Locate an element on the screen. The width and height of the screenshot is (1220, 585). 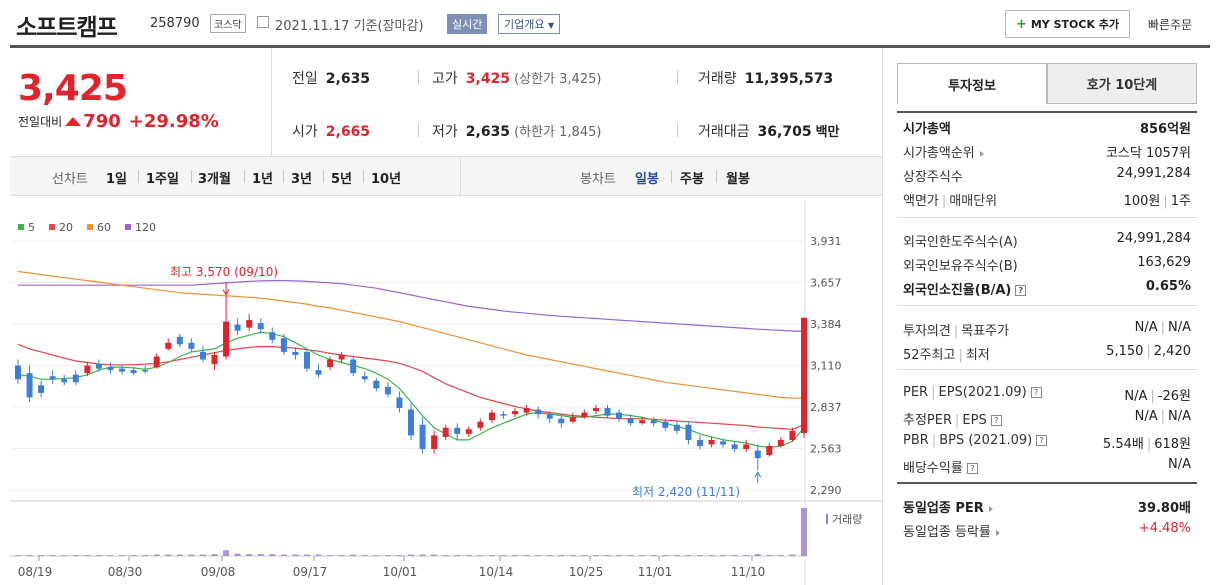
legend-swatch is located at coordinates (128, 227).